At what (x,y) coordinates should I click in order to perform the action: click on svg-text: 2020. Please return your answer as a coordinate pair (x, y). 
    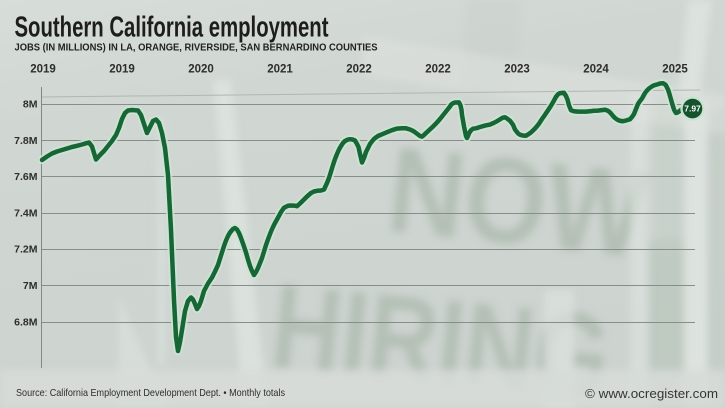
    Looking at the image, I should click on (201, 69).